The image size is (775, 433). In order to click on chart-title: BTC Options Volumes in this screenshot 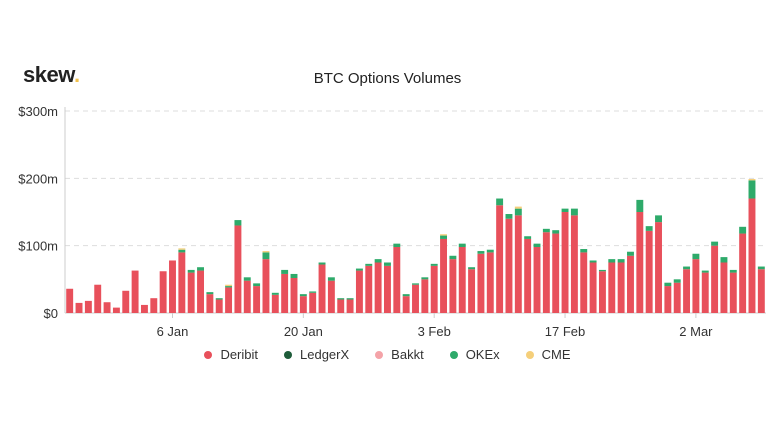, I will do `click(387, 78)`.